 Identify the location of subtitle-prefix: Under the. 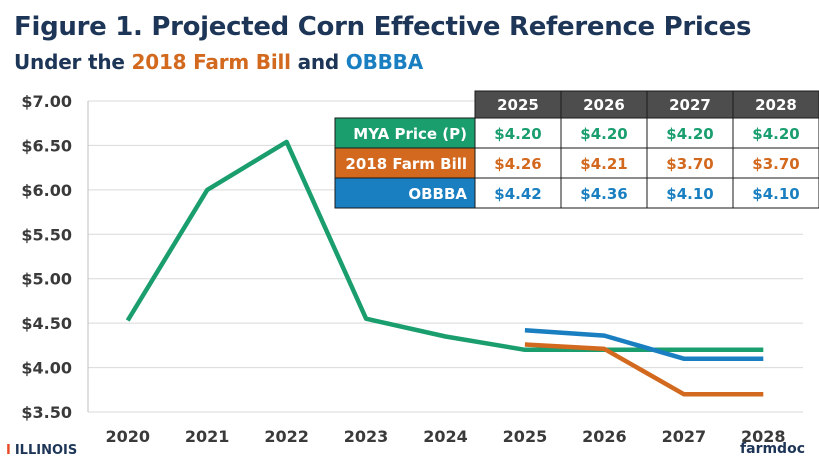
(73, 62).